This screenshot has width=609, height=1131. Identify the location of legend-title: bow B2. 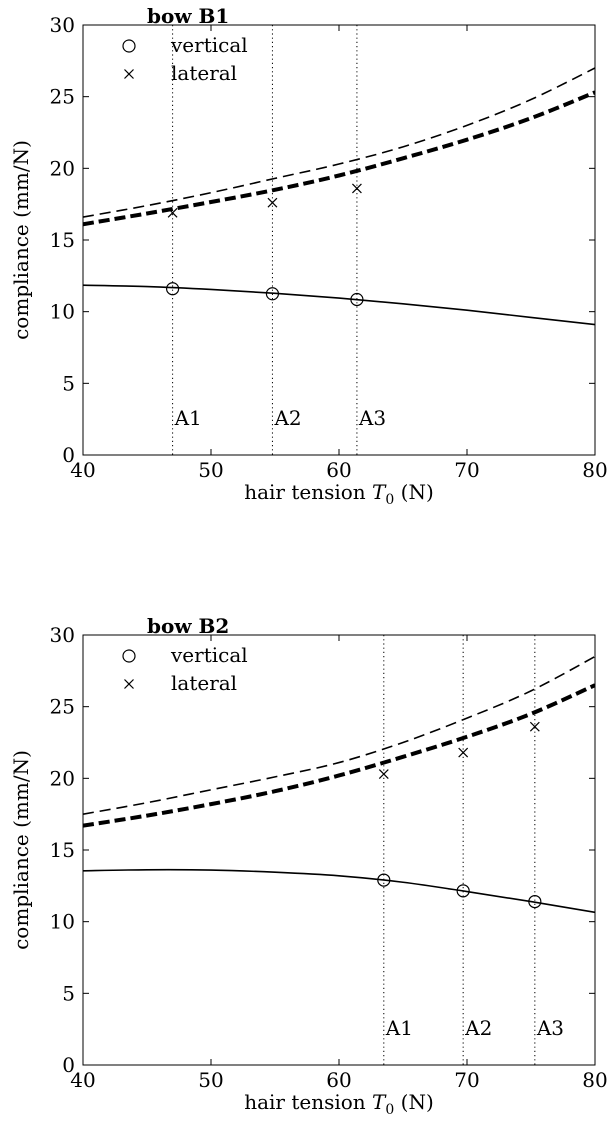
(188, 626).